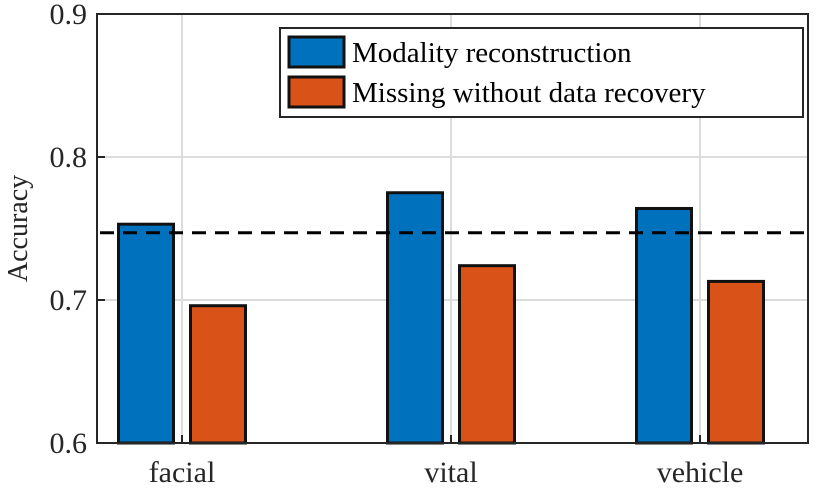 This screenshot has width=822, height=489. What do you see at coordinates (492, 53) in the screenshot?
I see `legend-label-series-1: Modality reconstruction` at bounding box center [492, 53].